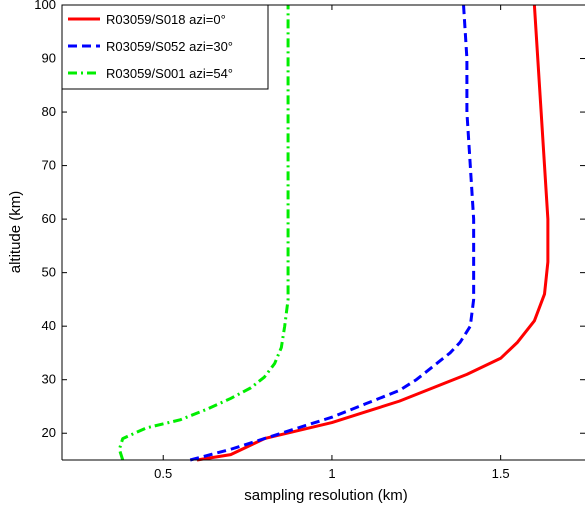 The image size is (585, 510). Describe the element at coordinates (49, 325) in the screenshot. I see `y-tick-label-2: 40` at that location.